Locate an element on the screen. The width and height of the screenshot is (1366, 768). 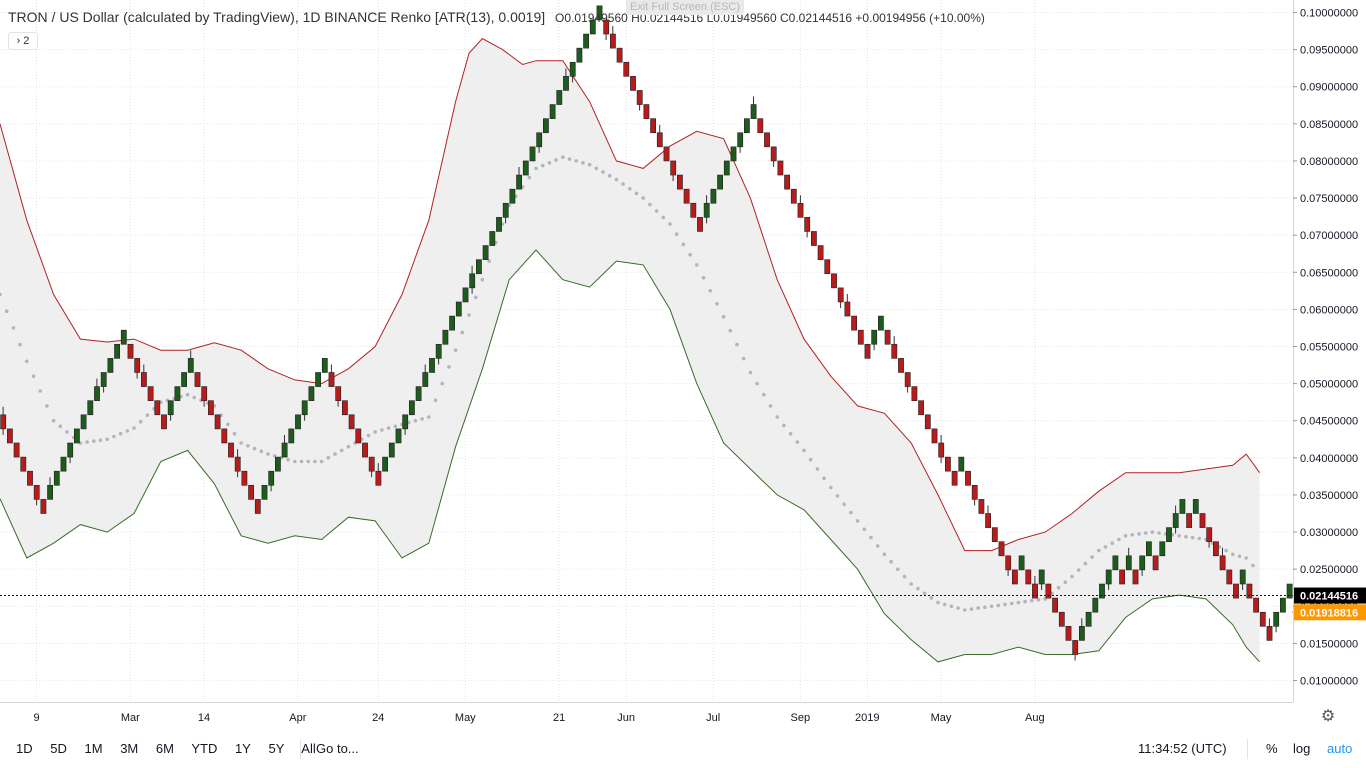
range-1y-button: 1Y is located at coordinates (242, 748).